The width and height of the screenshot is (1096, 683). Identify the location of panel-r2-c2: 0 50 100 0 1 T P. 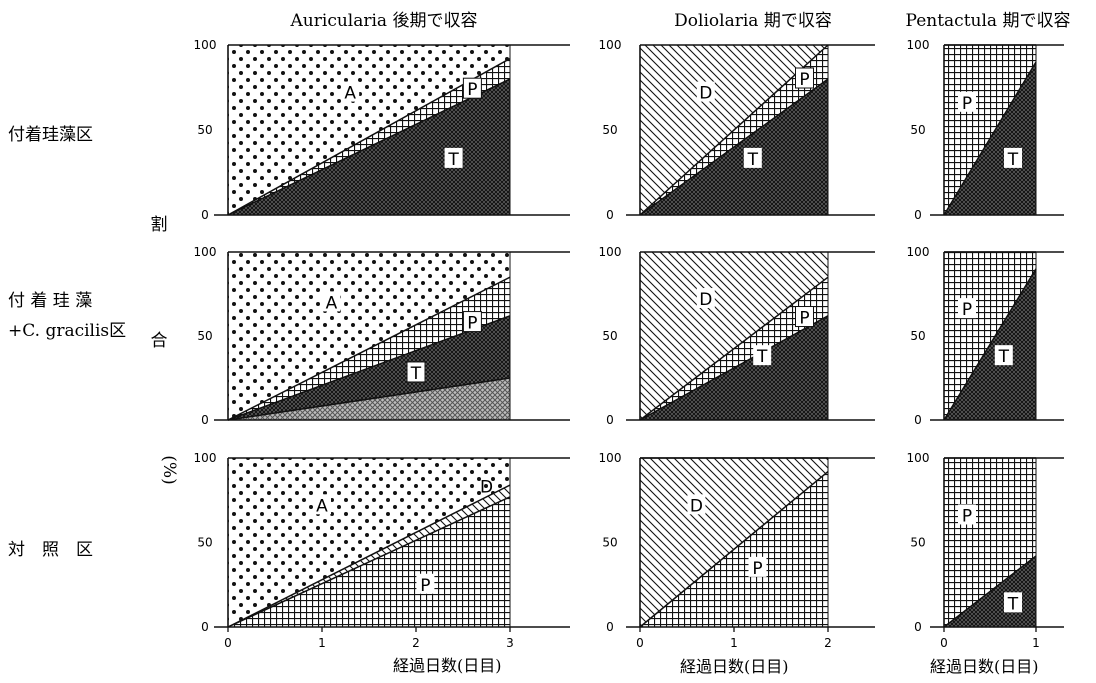
(985, 550).